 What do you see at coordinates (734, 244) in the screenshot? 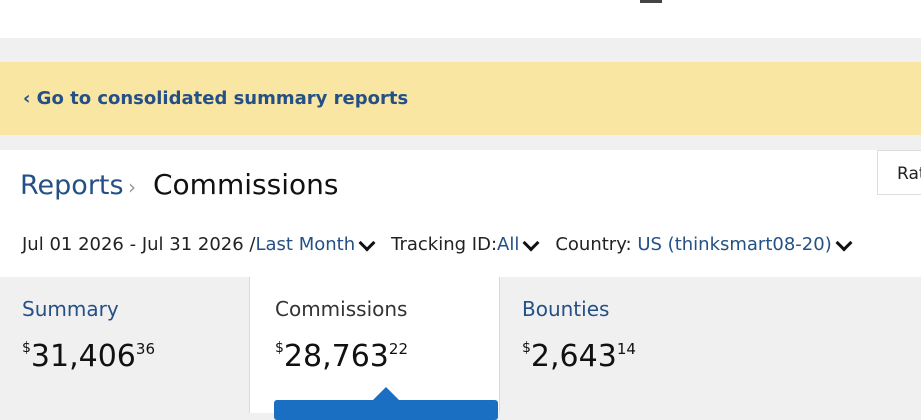
I see `country-dropdown: US (thinksmart08-20)` at bounding box center [734, 244].